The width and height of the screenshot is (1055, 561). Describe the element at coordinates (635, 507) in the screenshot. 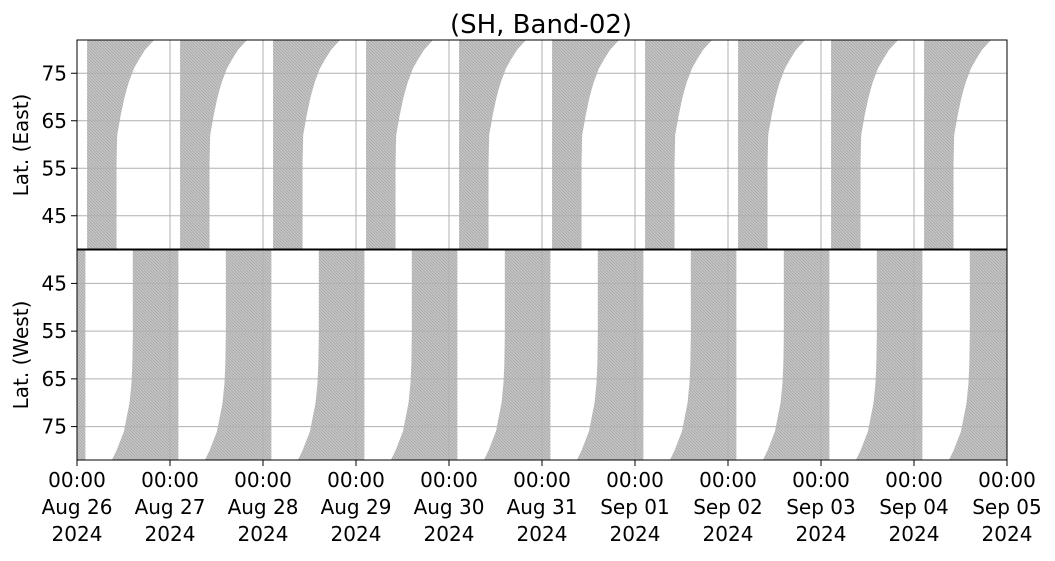

I see `x-tick-label-date: Sep 01` at that location.